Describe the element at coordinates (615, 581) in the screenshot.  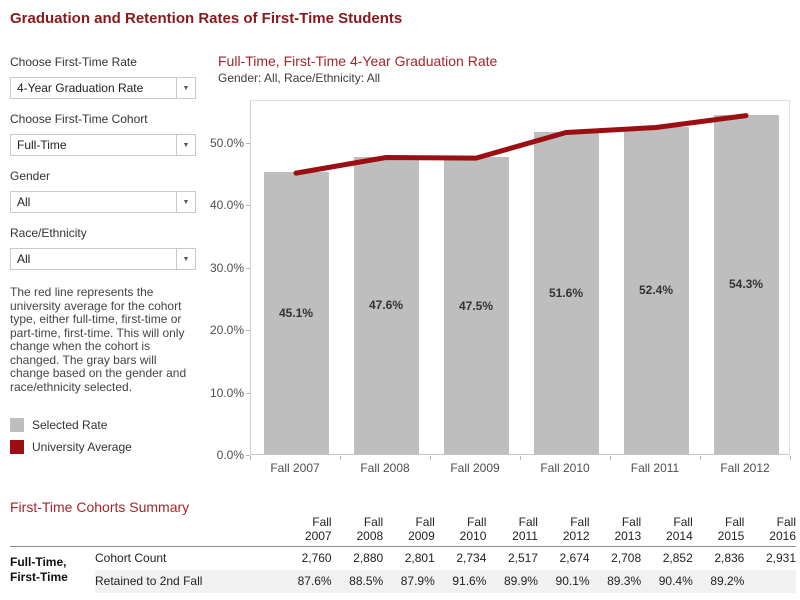
I see `retained-value: 89.3%` at that location.